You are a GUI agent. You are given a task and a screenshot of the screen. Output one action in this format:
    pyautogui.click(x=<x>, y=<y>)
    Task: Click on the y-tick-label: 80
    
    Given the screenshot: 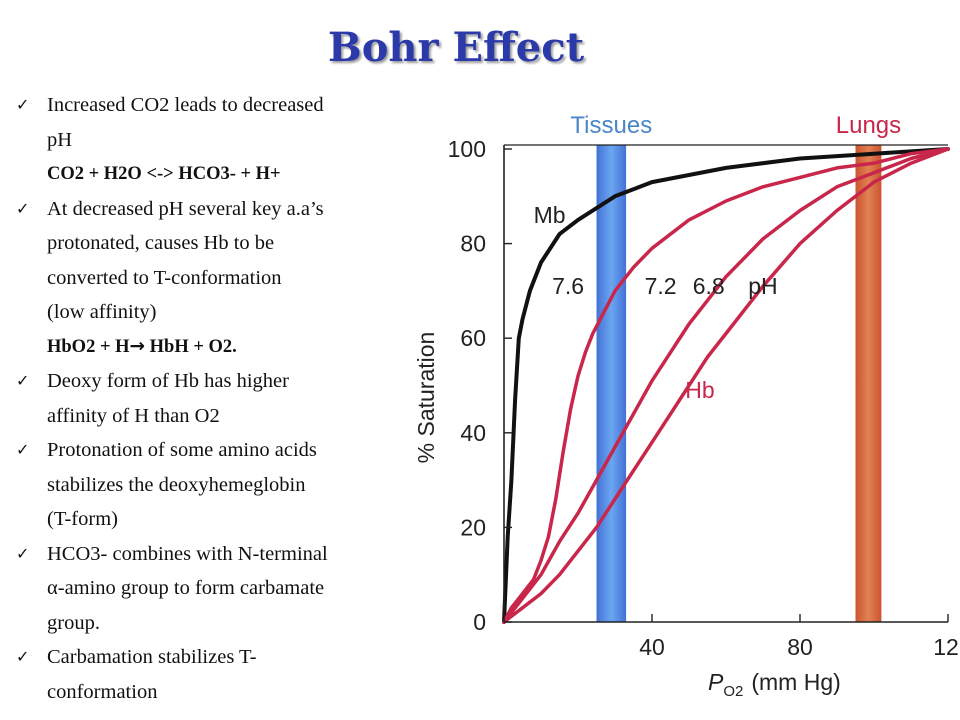 What is the action you would take?
    pyautogui.click(x=473, y=244)
    